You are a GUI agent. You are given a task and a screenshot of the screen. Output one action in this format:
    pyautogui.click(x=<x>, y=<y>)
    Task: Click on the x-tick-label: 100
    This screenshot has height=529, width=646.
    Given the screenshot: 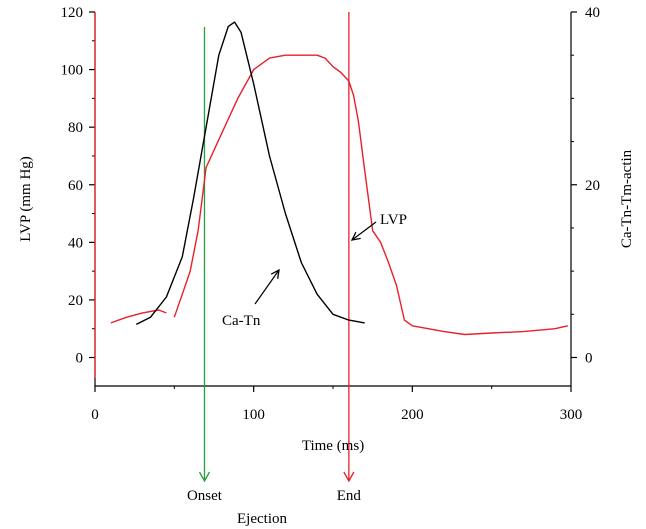 What is the action you would take?
    pyautogui.click(x=253, y=415)
    